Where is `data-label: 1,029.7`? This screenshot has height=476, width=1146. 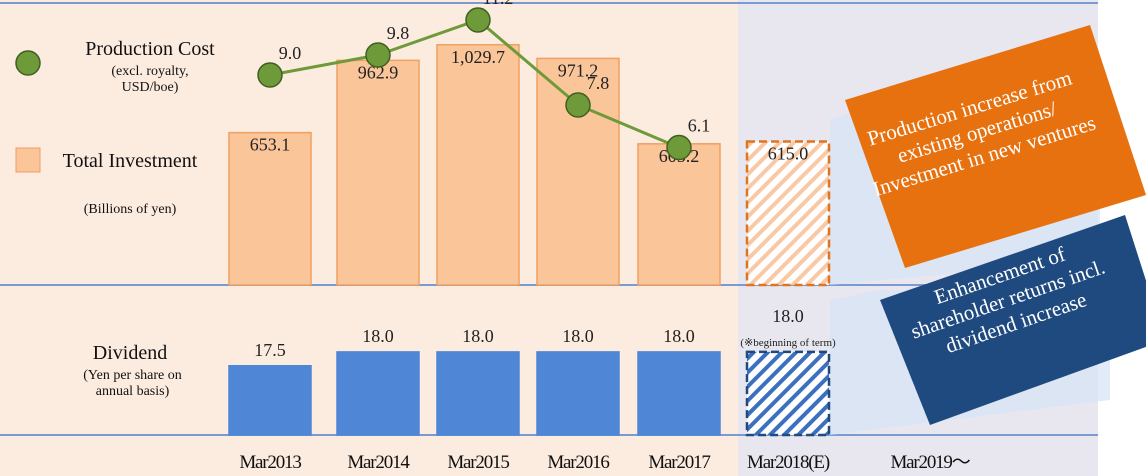
data-label: 1,029.7 is located at coordinates (478, 57).